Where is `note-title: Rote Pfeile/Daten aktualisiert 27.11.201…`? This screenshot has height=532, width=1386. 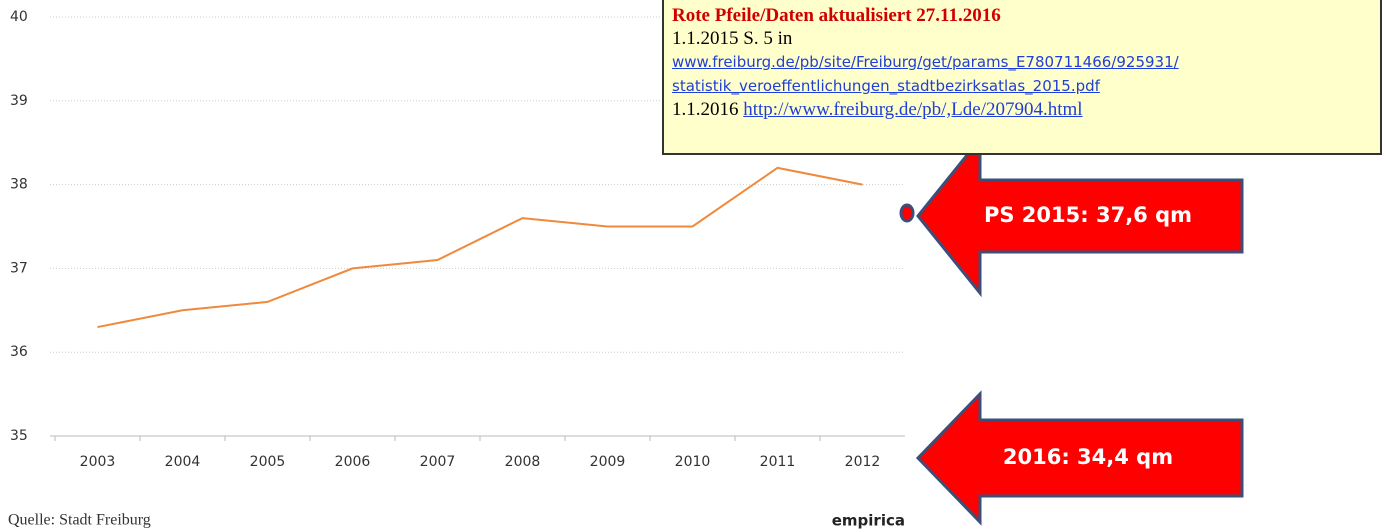
note-title: Rote Pfeile/Daten aktualisiert 27.11.201… is located at coordinates (836, 15).